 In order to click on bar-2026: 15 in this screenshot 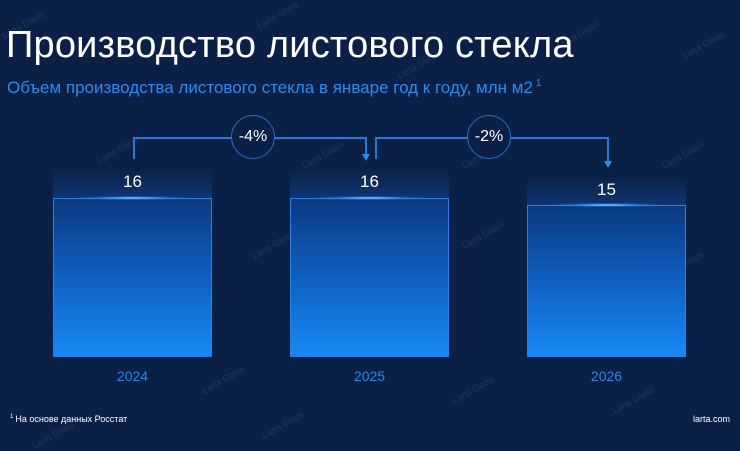, I will do `click(606, 266)`.